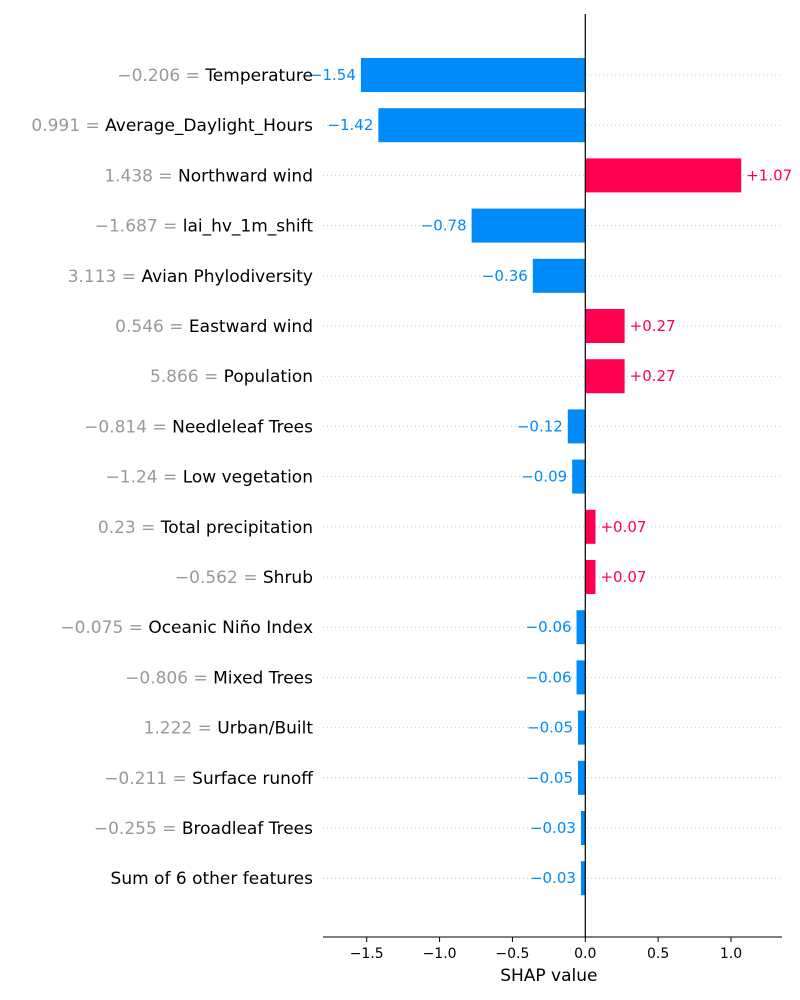 The width and height of the screenshot is (800, 1000). What do you see at coordinates (350, 125) in the screenshot?
I see `bar-value-label: −1.42` at bounding box center [350, 125].